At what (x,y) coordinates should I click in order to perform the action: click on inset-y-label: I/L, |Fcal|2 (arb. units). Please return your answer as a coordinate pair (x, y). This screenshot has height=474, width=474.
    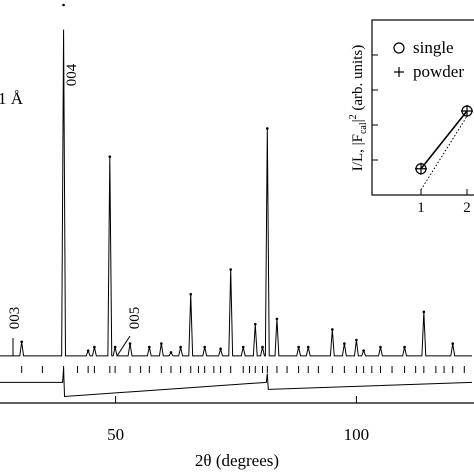
    Looking at the image, I should click on (358, 108).